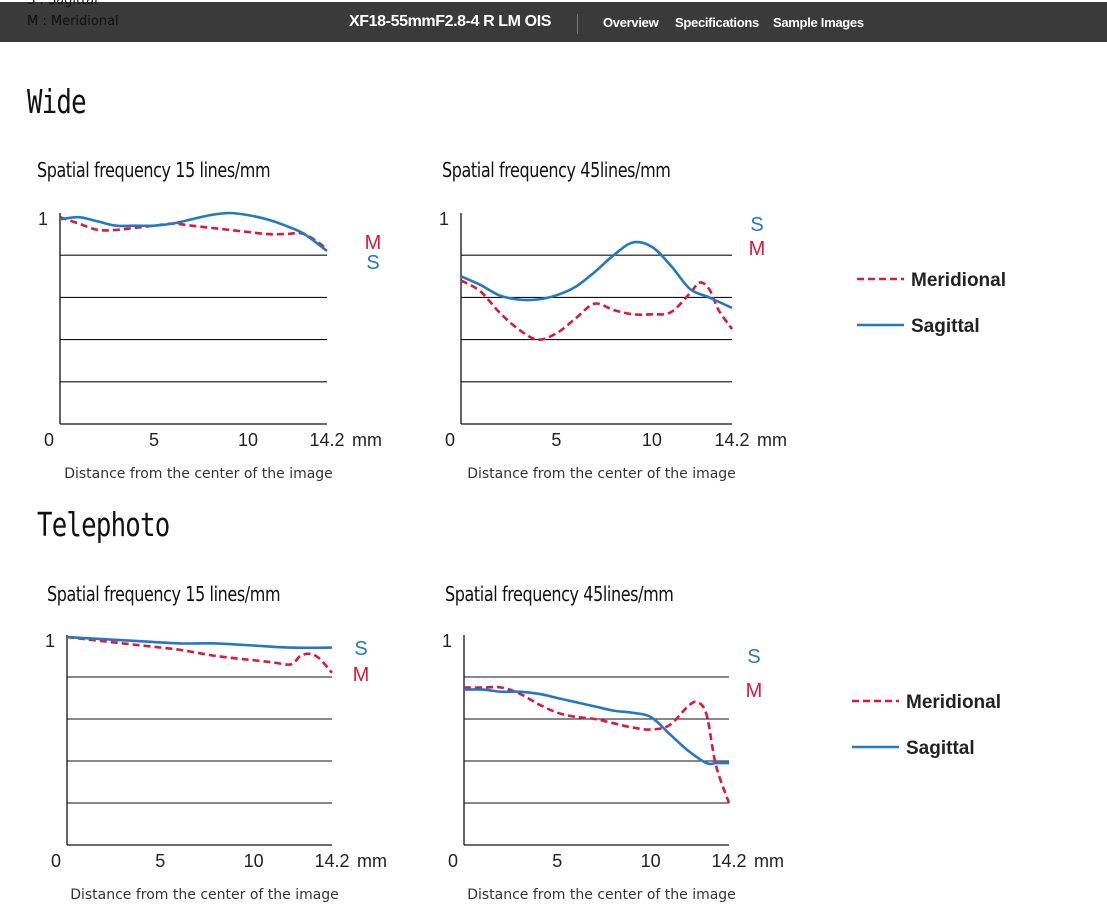 The width and height of the screenshot is (1107, 916). I want to click on chart-title-tele-15: Spatial frequency 15 lines/mm, so click(164, 594).